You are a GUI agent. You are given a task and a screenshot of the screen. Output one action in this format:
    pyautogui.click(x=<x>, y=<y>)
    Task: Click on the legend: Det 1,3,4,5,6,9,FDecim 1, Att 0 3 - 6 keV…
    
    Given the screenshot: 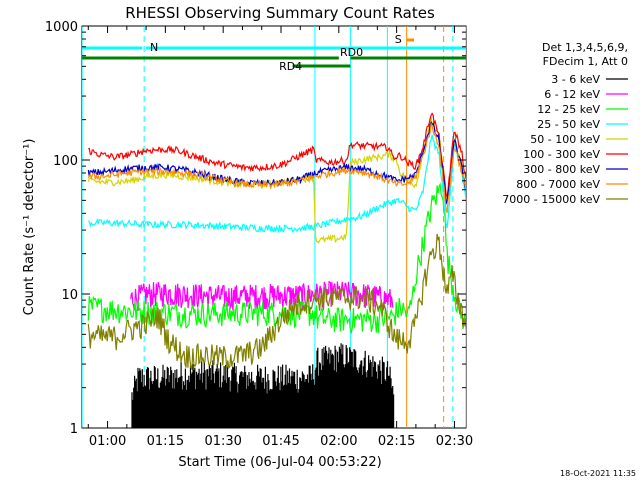 What is the action you would take?
    pyautogui.click(x=565, y=123)
    